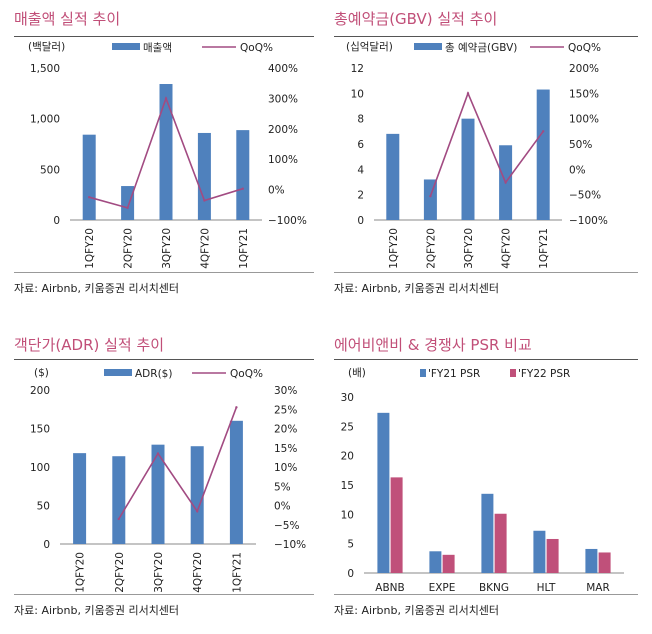 This screenshot has width=652, height=634. I want to click on y2-tick-label: −5%, so click(286, 526).